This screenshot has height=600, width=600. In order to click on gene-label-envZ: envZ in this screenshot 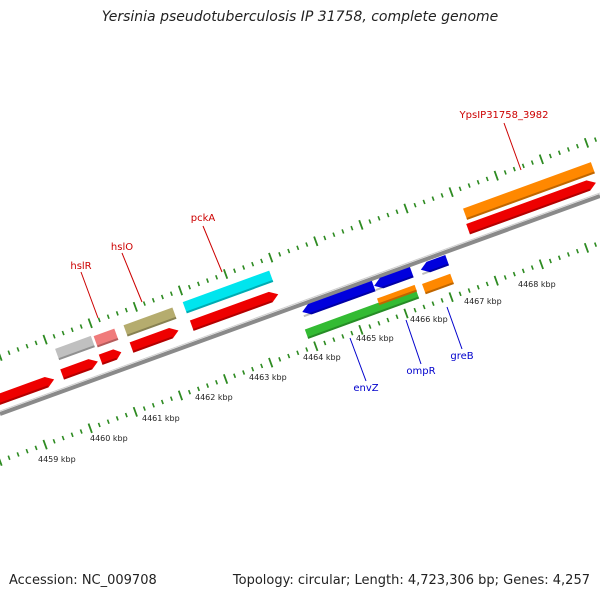, I will do `click(365, 388)`.